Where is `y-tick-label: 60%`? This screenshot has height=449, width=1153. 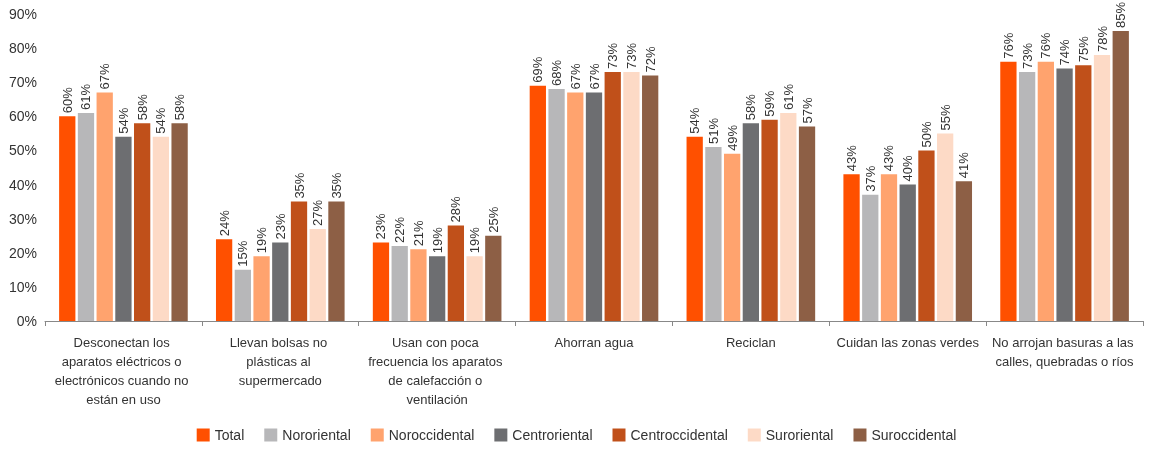 y-tick-label: 60% is located at coordinates (22, 116).